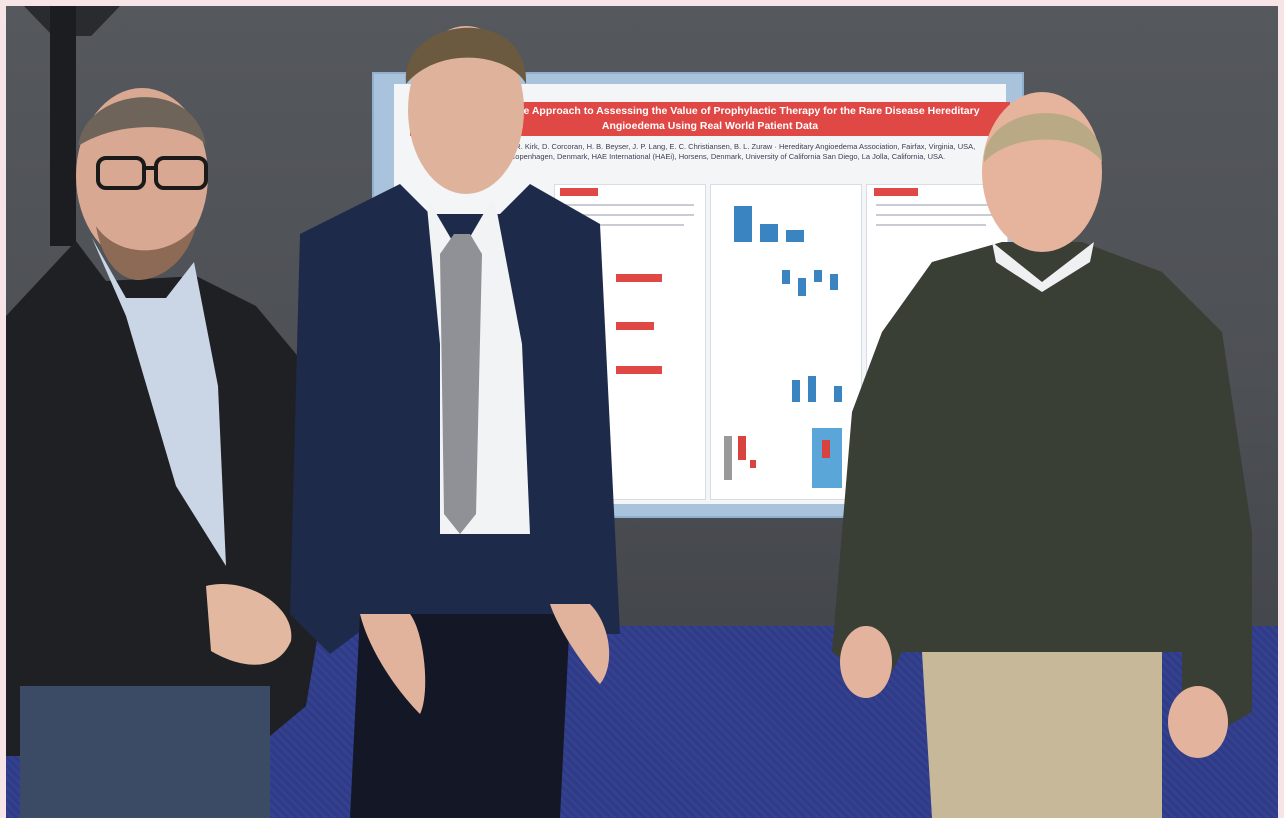 Image resolution: width=1284 pixels, height=818 pixels. What do you see at coordinates (579, 192) in the screenshot?
I see `poster-section-results` at bounding box center [579, 192].